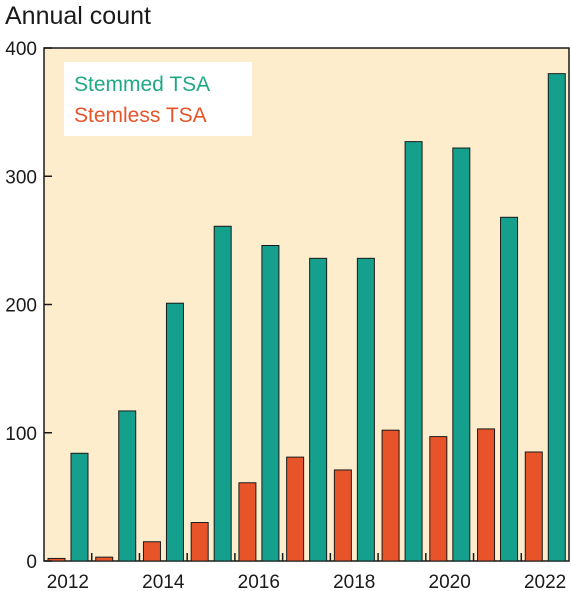 Image resolution: width=571 pixels, height=591 pixels. Describe the element at coordinates (556, 317) in the screenshot. I see `bar-stemmed-tsa-2022` at that location.